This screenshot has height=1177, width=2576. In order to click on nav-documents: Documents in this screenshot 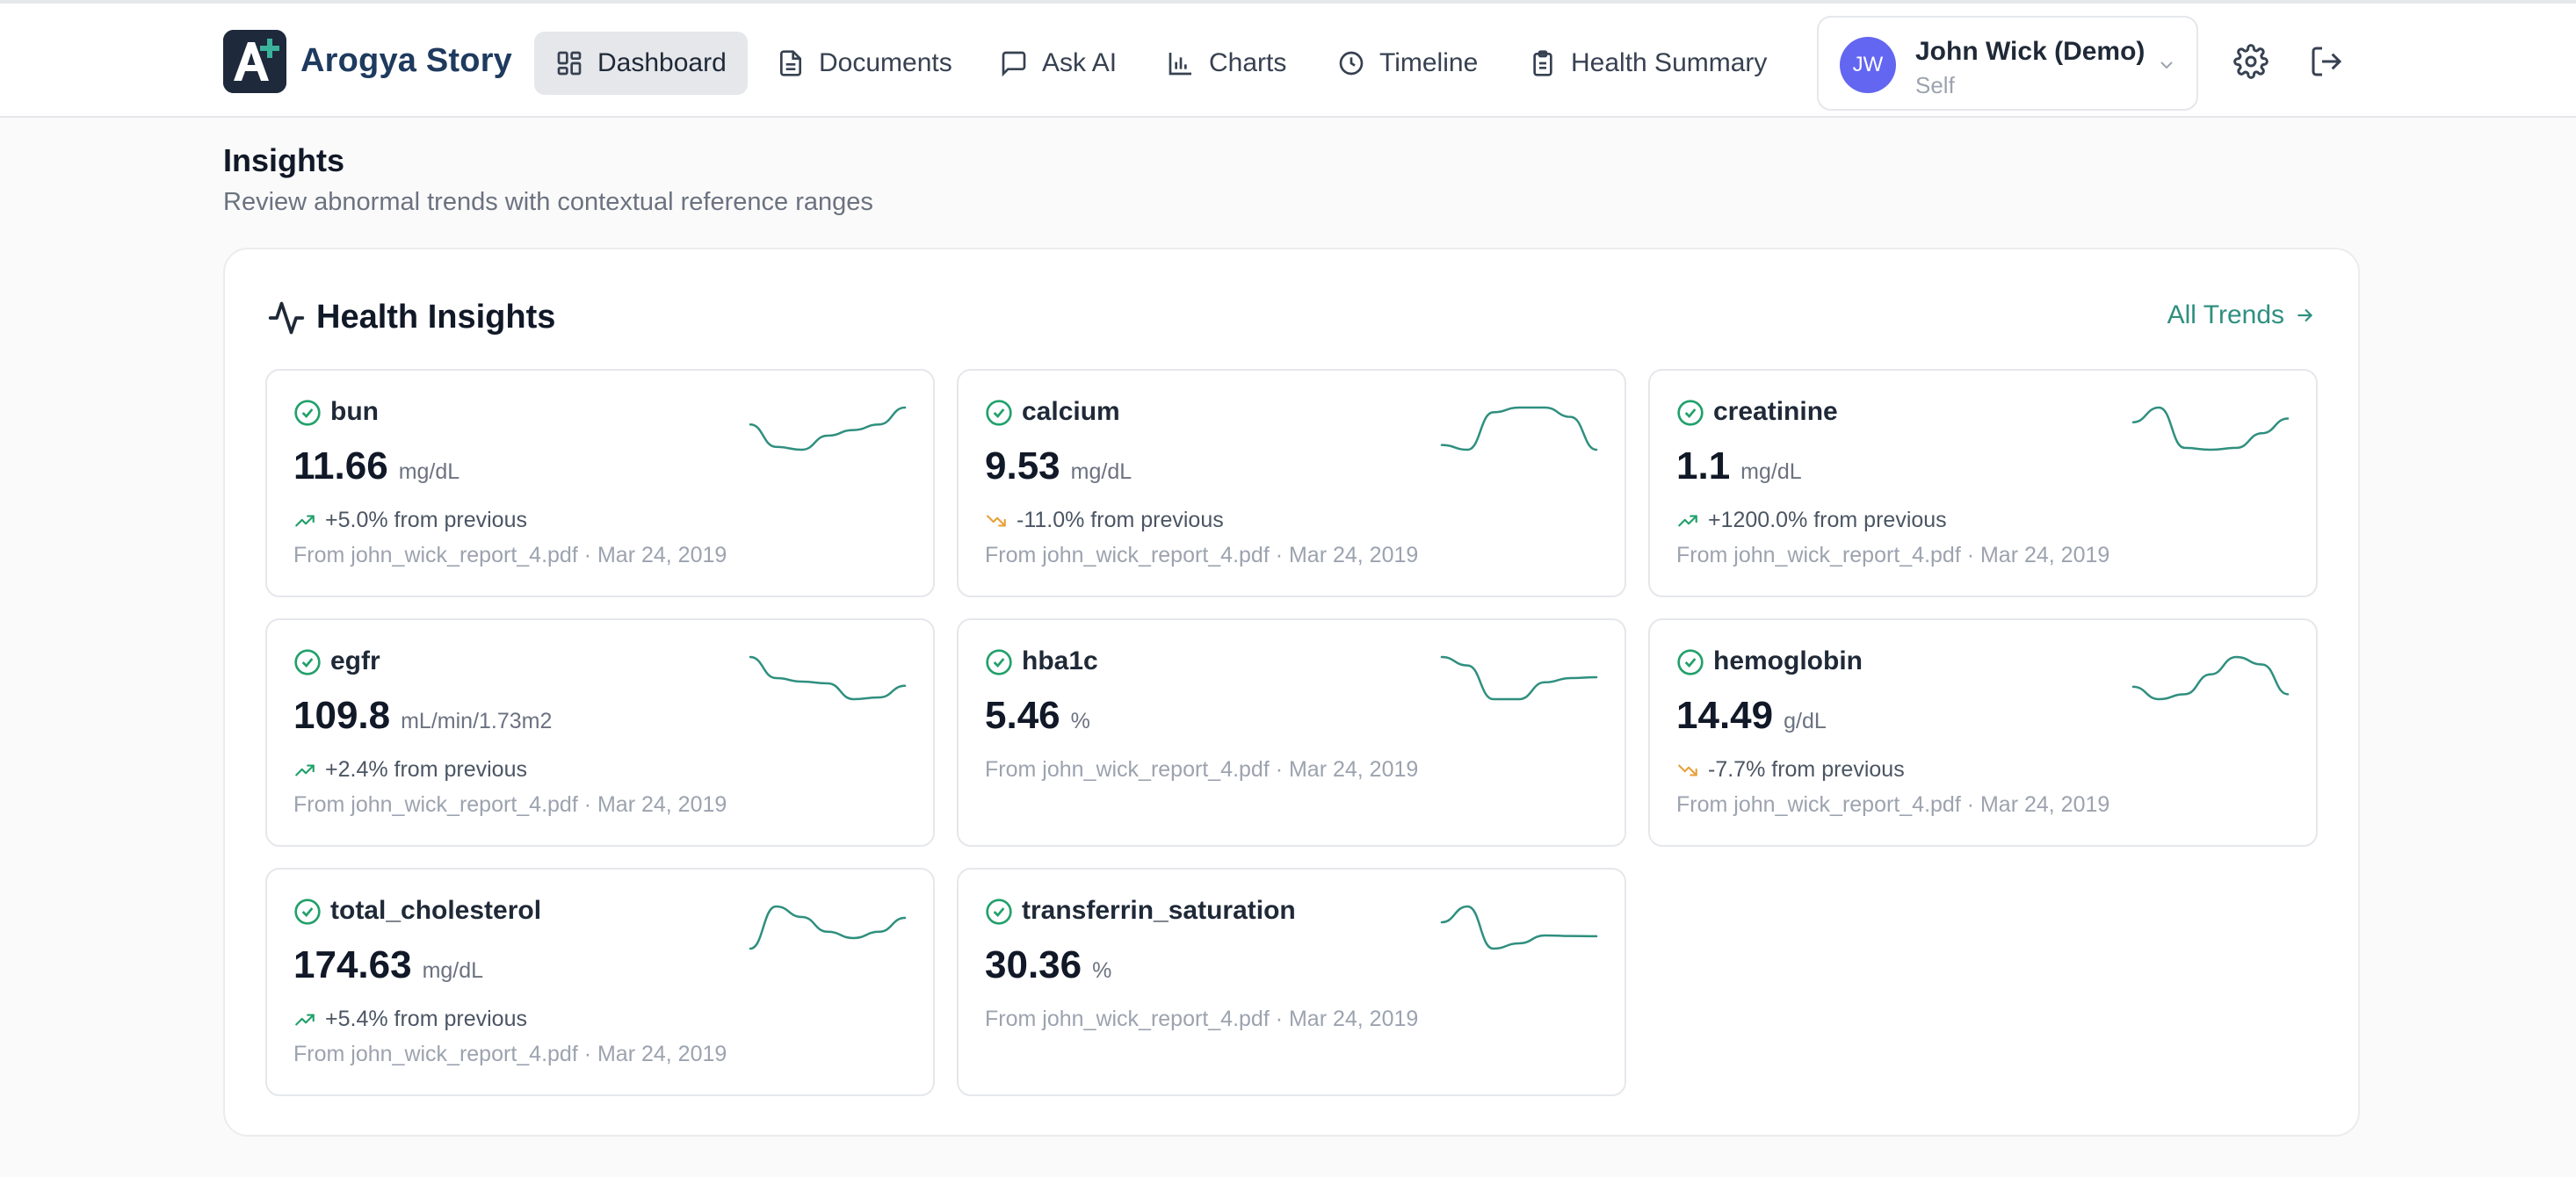, I will do `click(864, 63)`.